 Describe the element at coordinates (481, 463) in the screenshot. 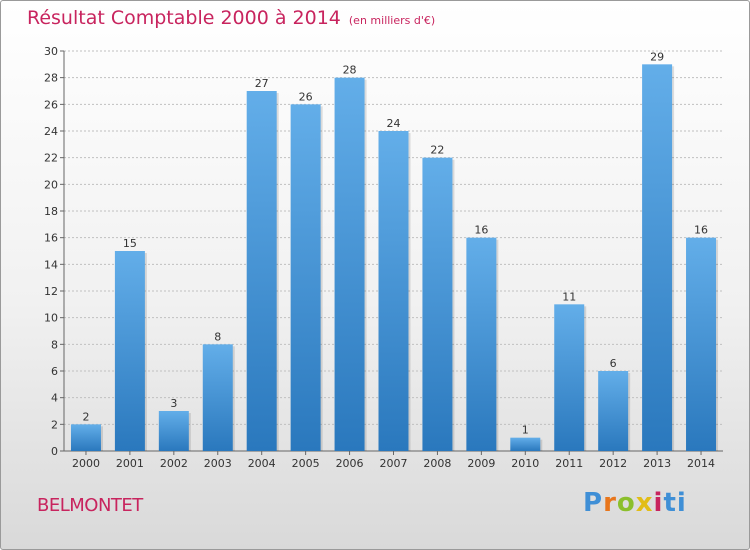

I see `x-tick-label: 2009` at that location.